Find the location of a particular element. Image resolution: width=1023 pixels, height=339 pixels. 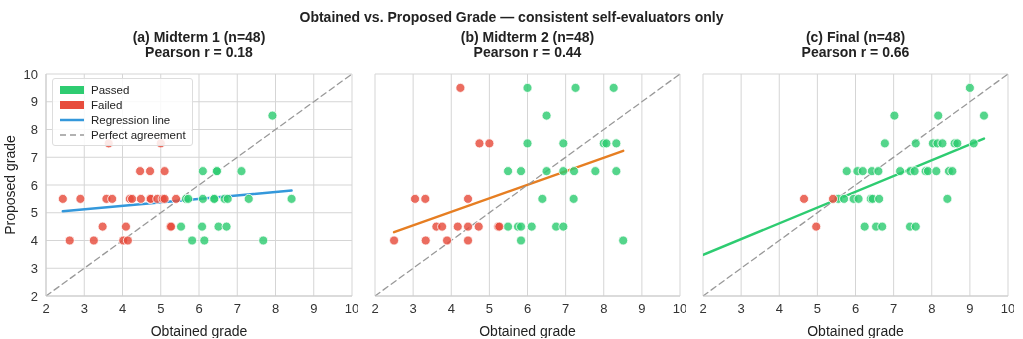

legend-label: Regression line is located at coordinates (131, 119).